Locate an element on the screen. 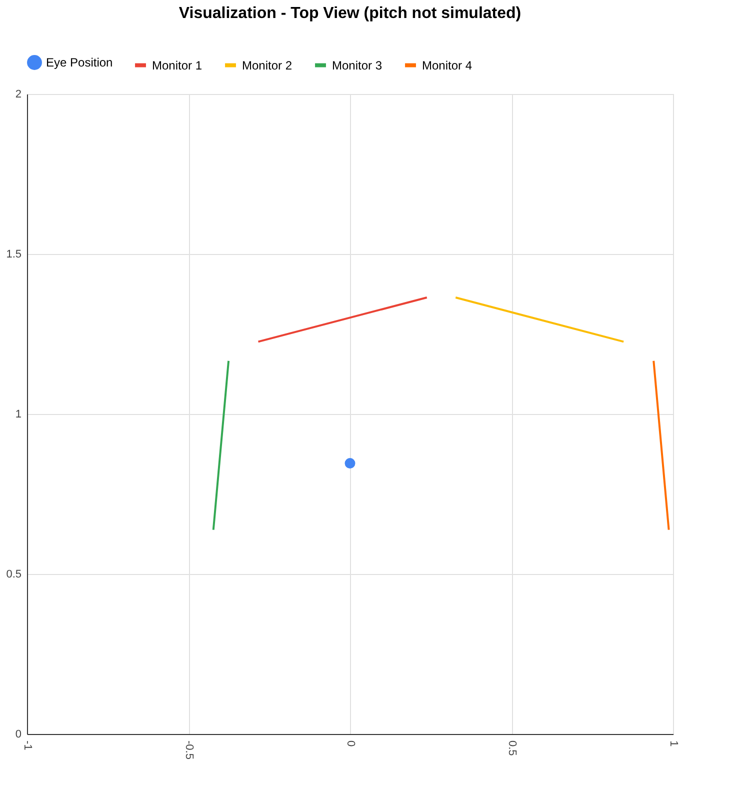 This screenshot has height=800, width=751. y-tick-label: 1.5 is located at coordinates (14, 254).